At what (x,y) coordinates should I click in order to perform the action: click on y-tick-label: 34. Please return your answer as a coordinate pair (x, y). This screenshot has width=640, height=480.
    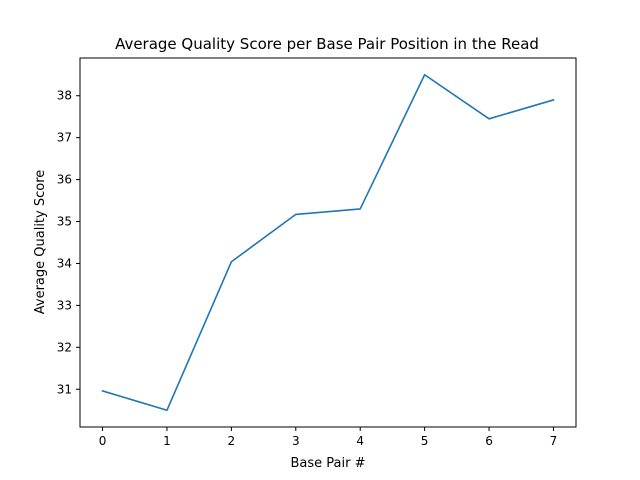
    Looking at the image, I should click on (64, 263).